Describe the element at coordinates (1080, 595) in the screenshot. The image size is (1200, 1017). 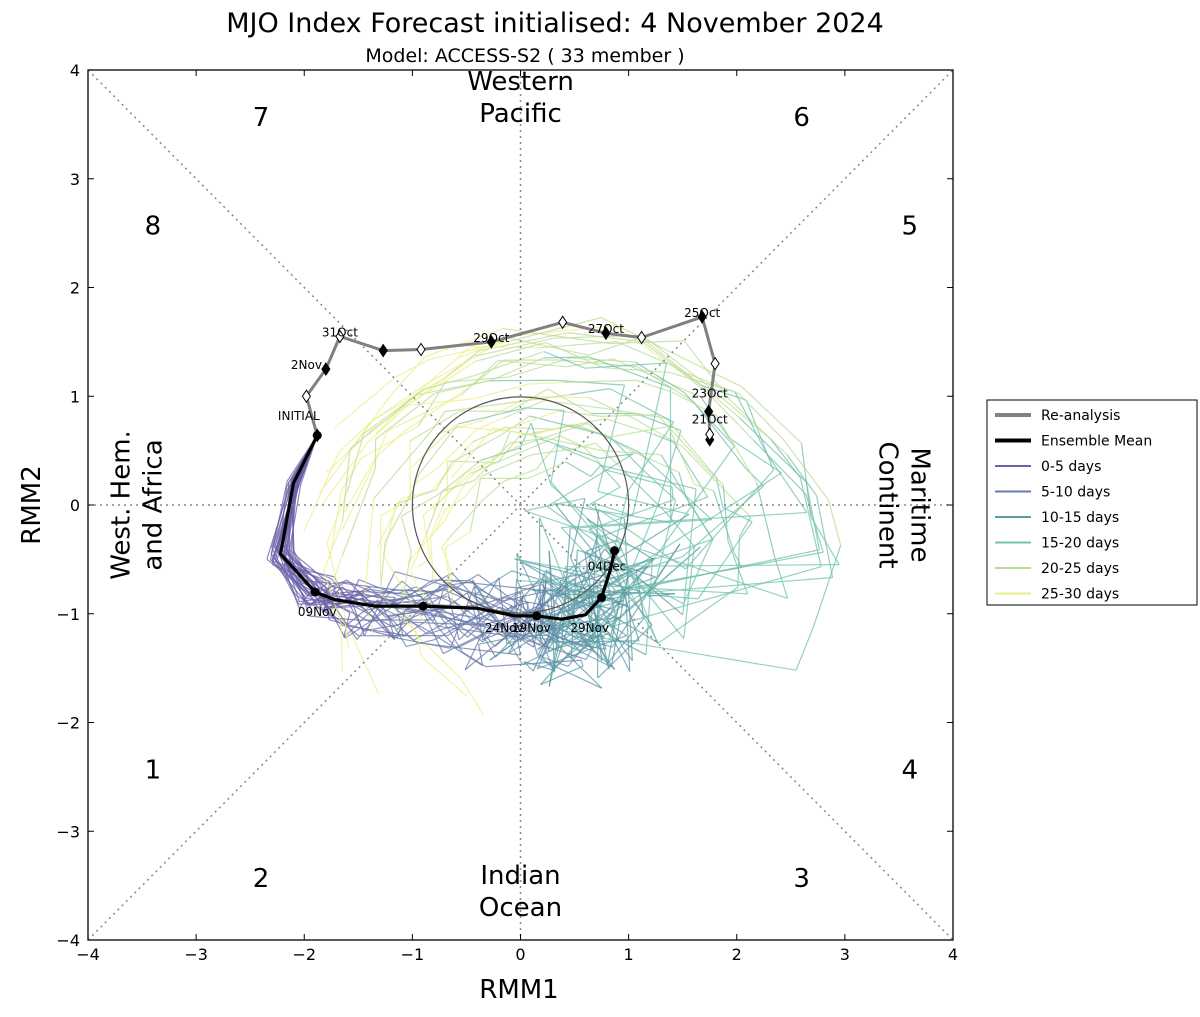
I see `legend-entry: 25-30 days` at that location.